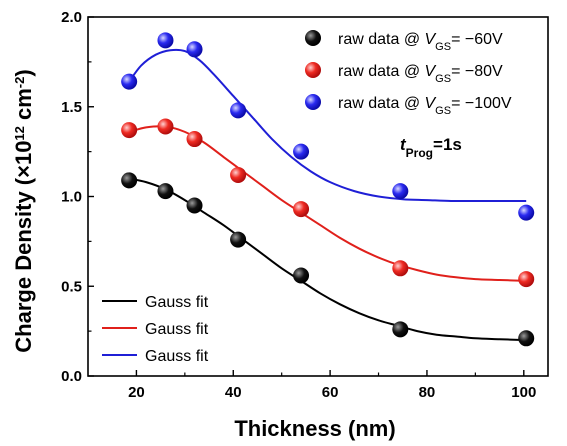 The height and width of the screenshot is (446, 567). I want to click on x-tick-label: 80, so click(427, 392).